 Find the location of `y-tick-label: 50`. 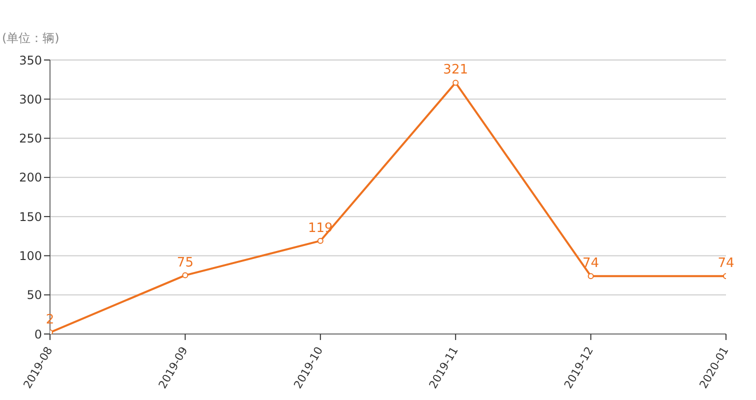

y-tick-label: 50 is located at coordinates (34, 295).